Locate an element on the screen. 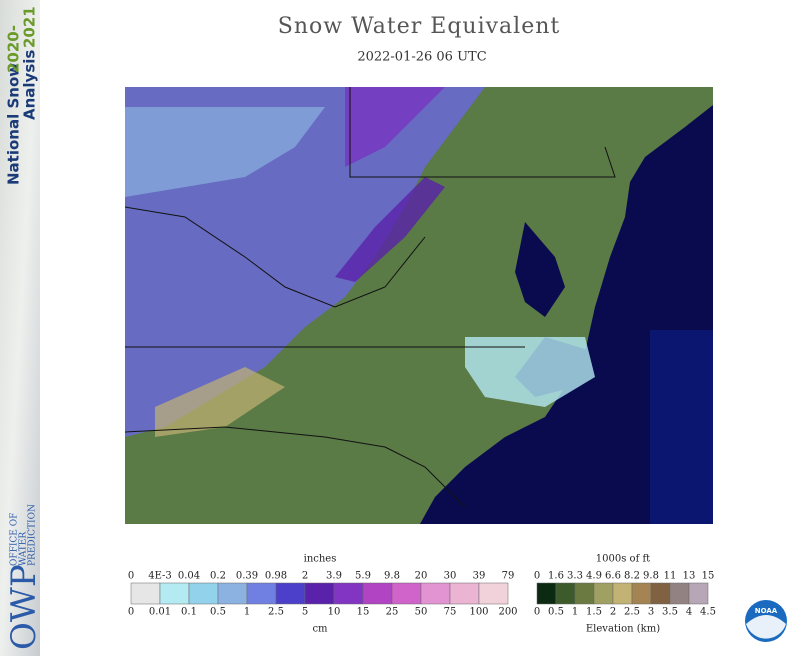 The image size is (801, 656). legend-unit: Elevation (km) is located at coordinates (623, 629).